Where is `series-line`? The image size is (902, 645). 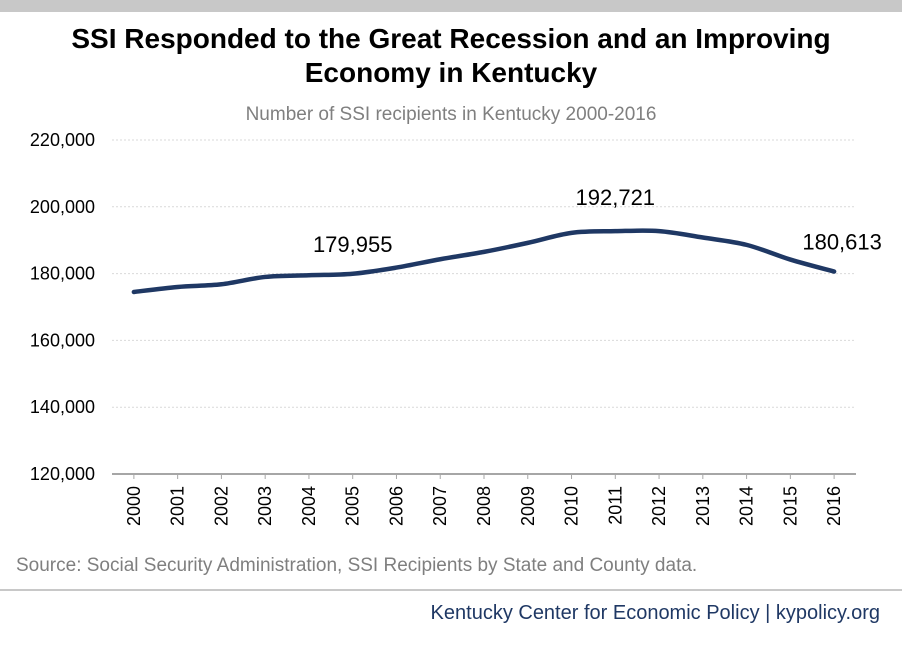 series-line is located at coordinates (484, 261).